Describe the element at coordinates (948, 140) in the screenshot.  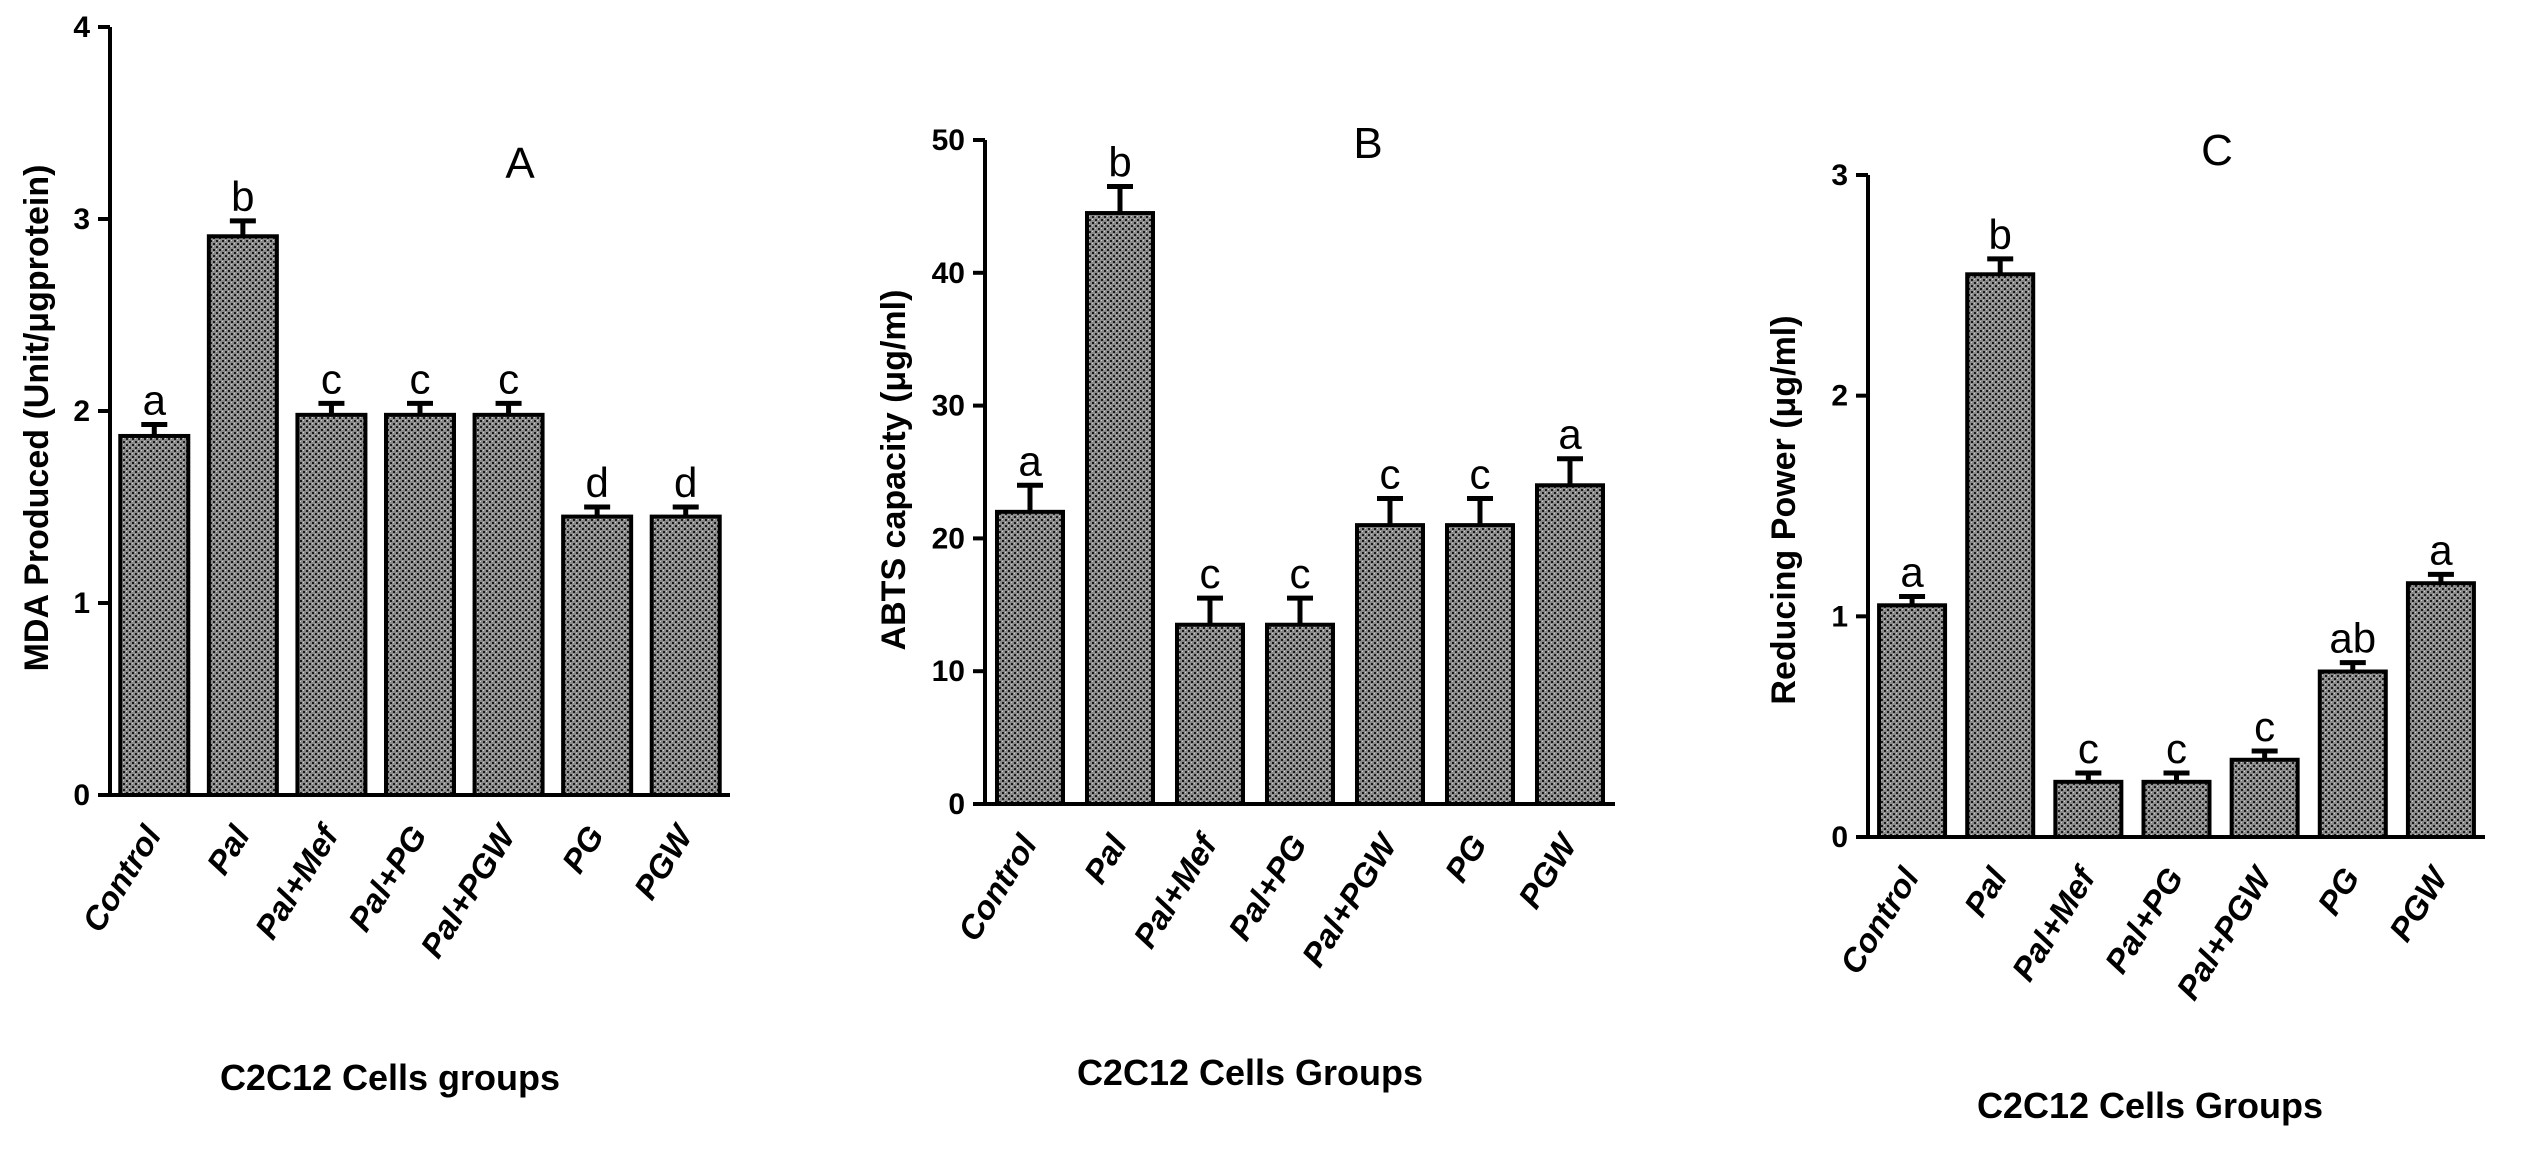
I see `panel-b-y-tick-label: 50` at that location.